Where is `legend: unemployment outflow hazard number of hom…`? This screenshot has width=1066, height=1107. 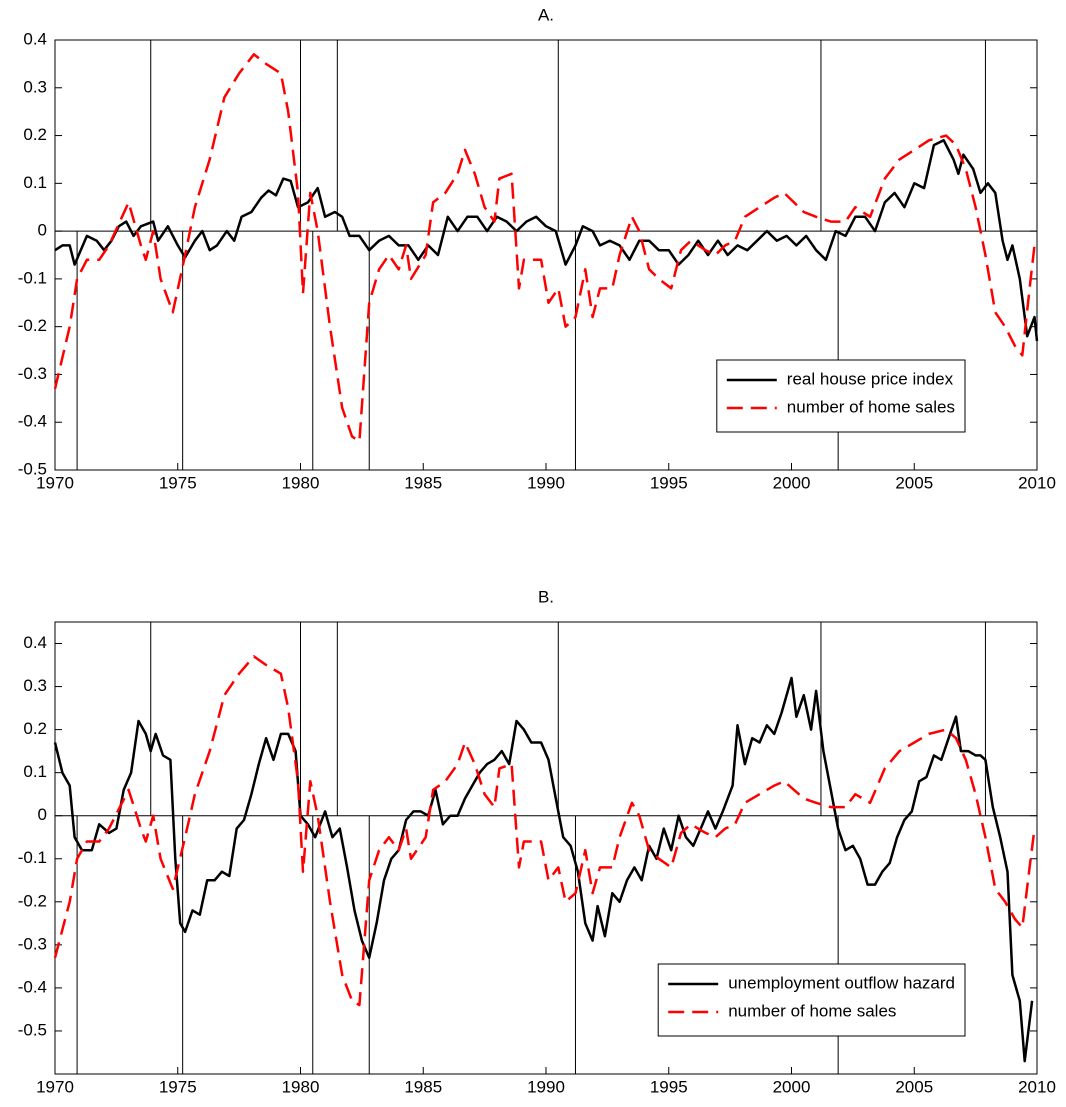
legend: unemployment outflow hazard number of hom… is located at coordinates (811, 1000).